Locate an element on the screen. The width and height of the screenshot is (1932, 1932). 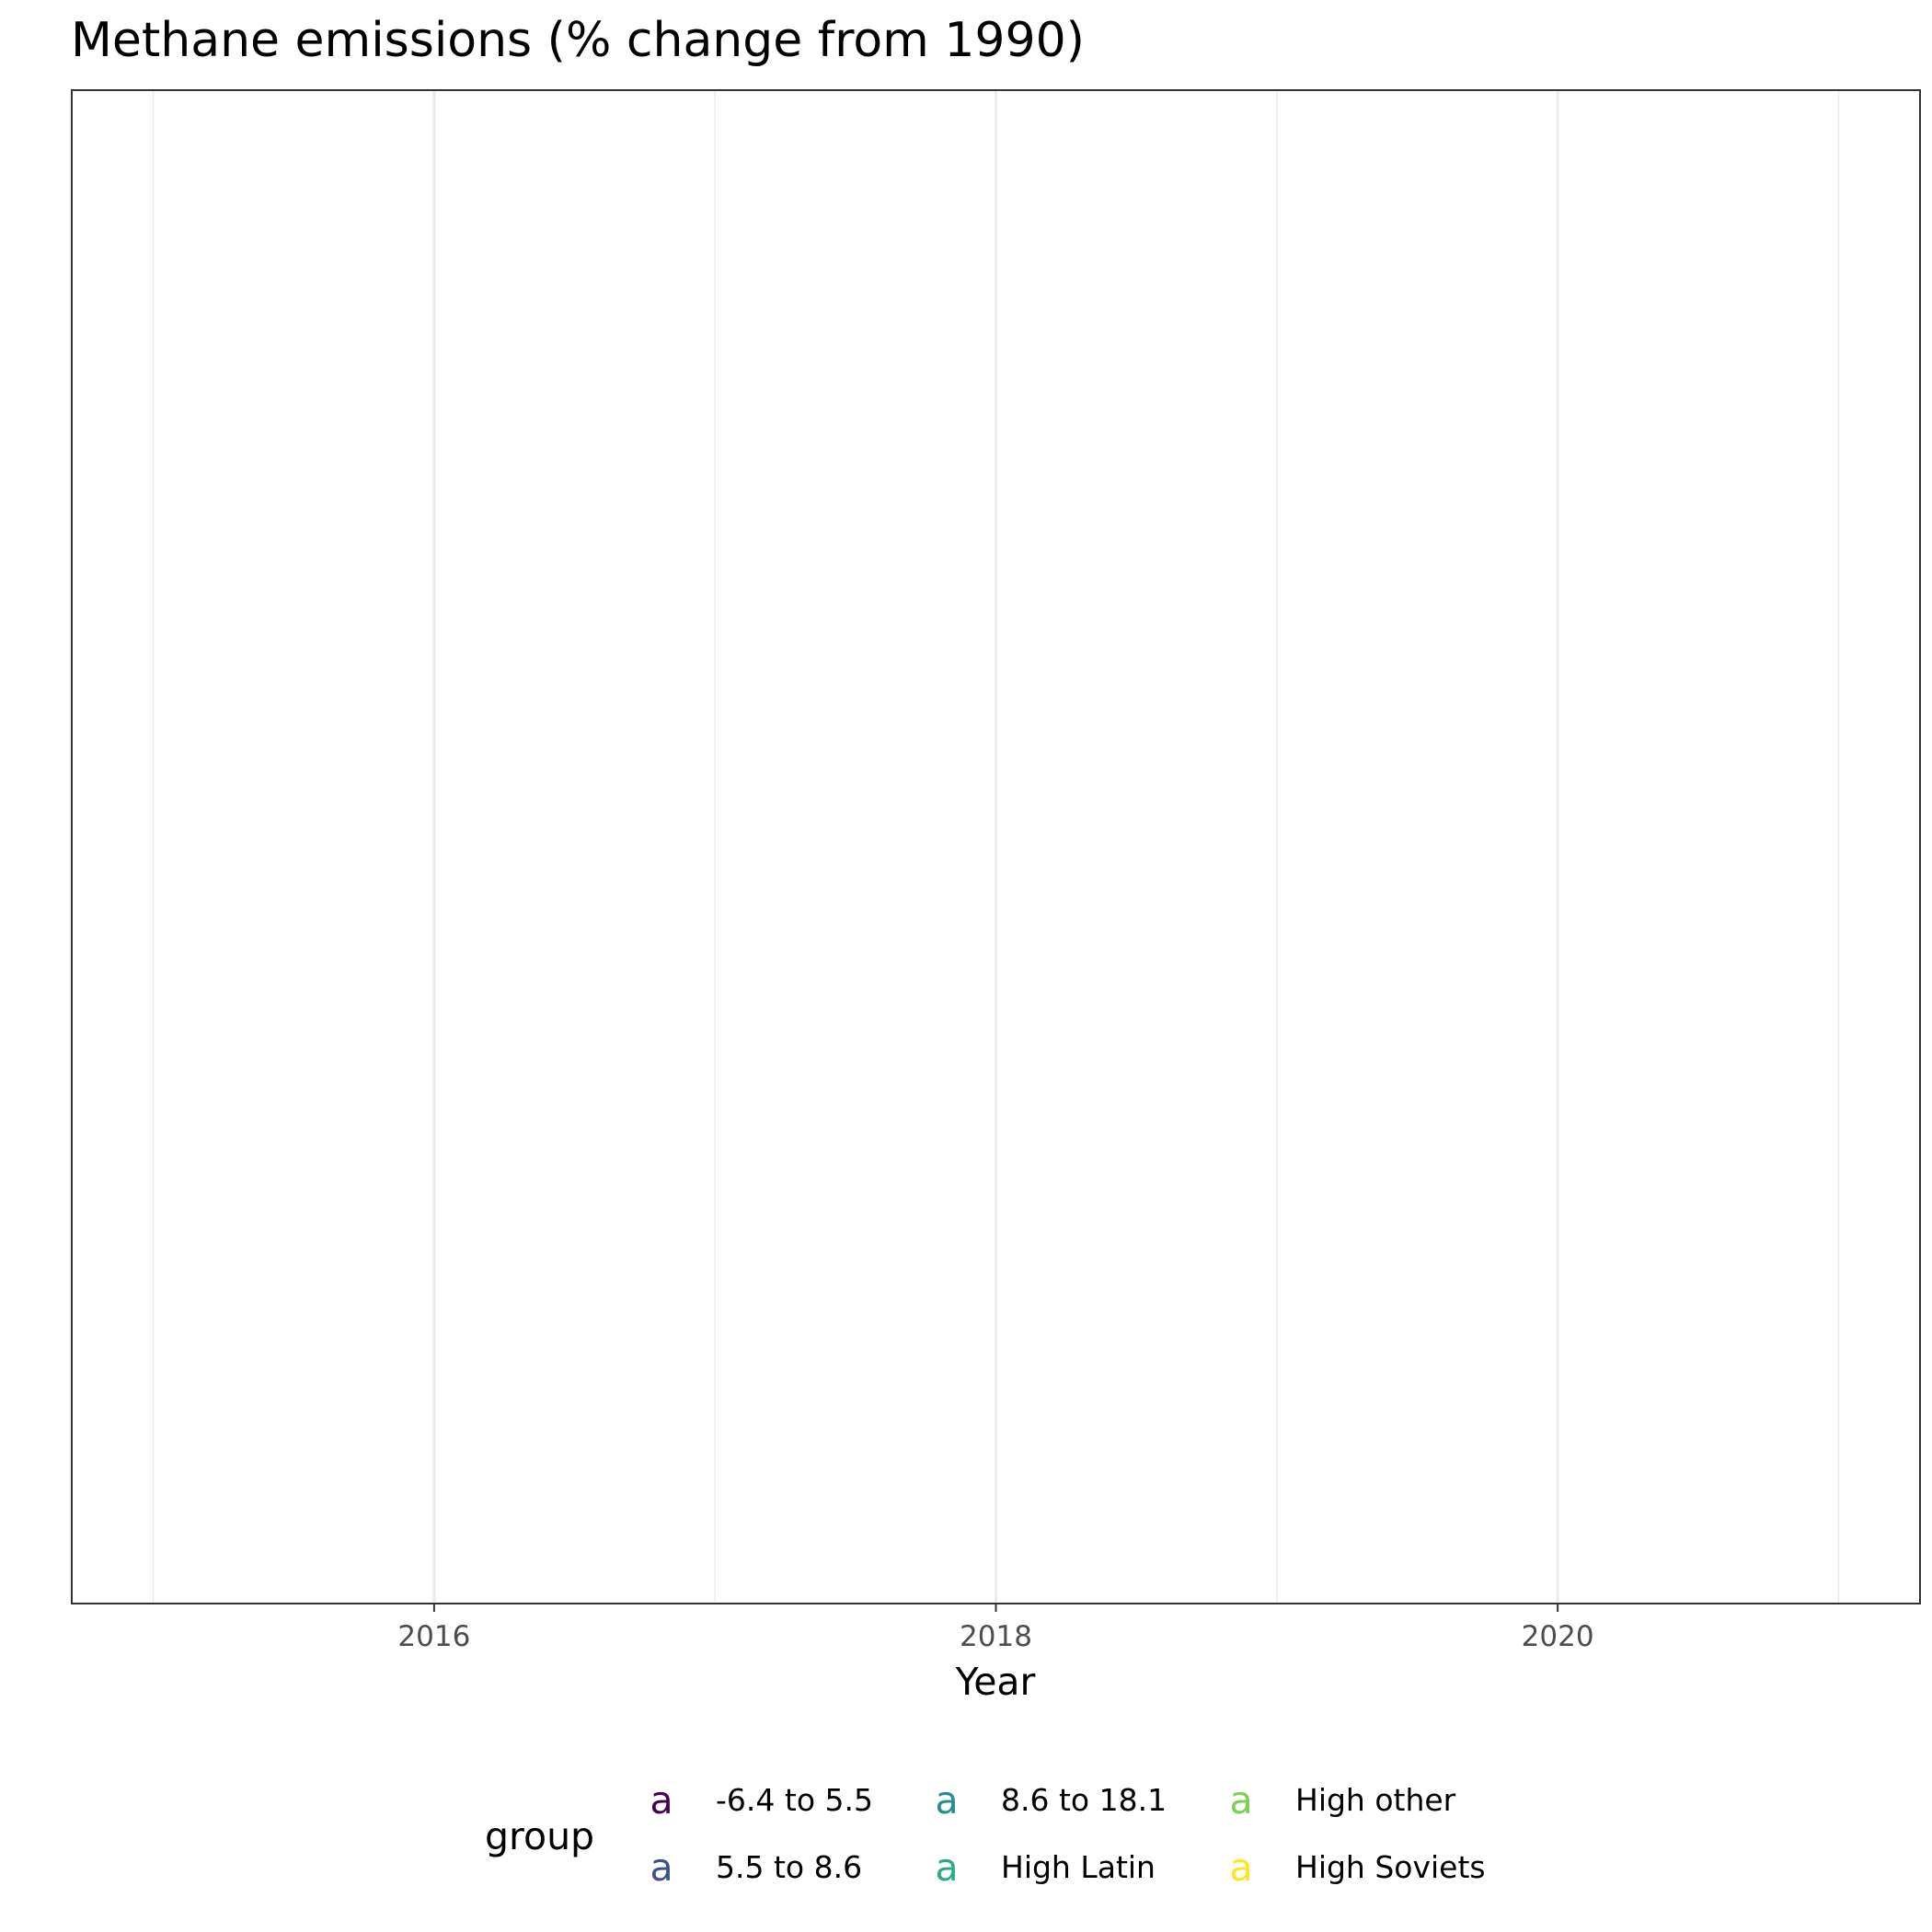
x-axis: 2016 2018 2020 is located at coordinates (995, 1628).